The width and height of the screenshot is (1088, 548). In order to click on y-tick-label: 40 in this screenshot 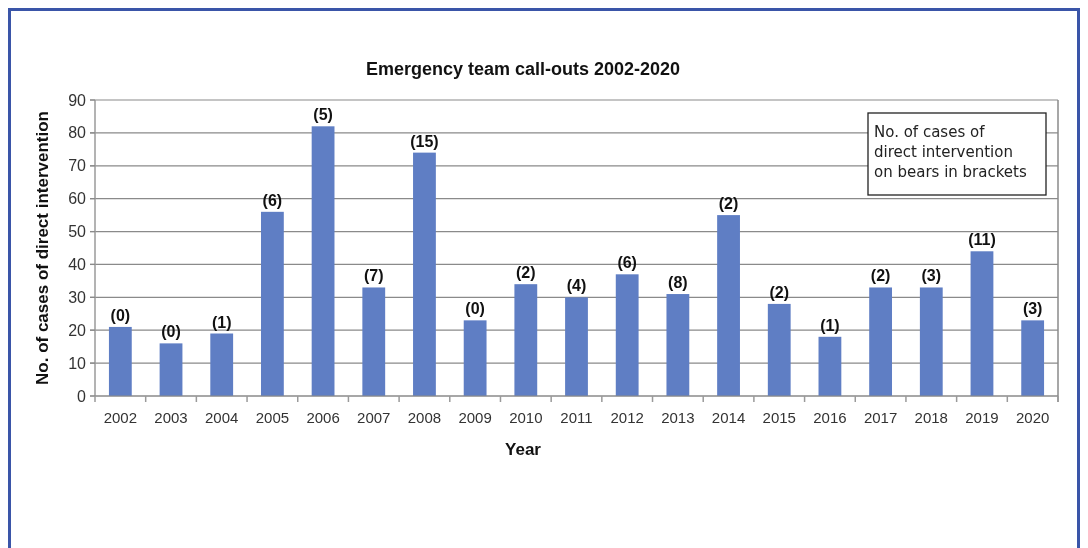, I will do `click(77, 265)`.